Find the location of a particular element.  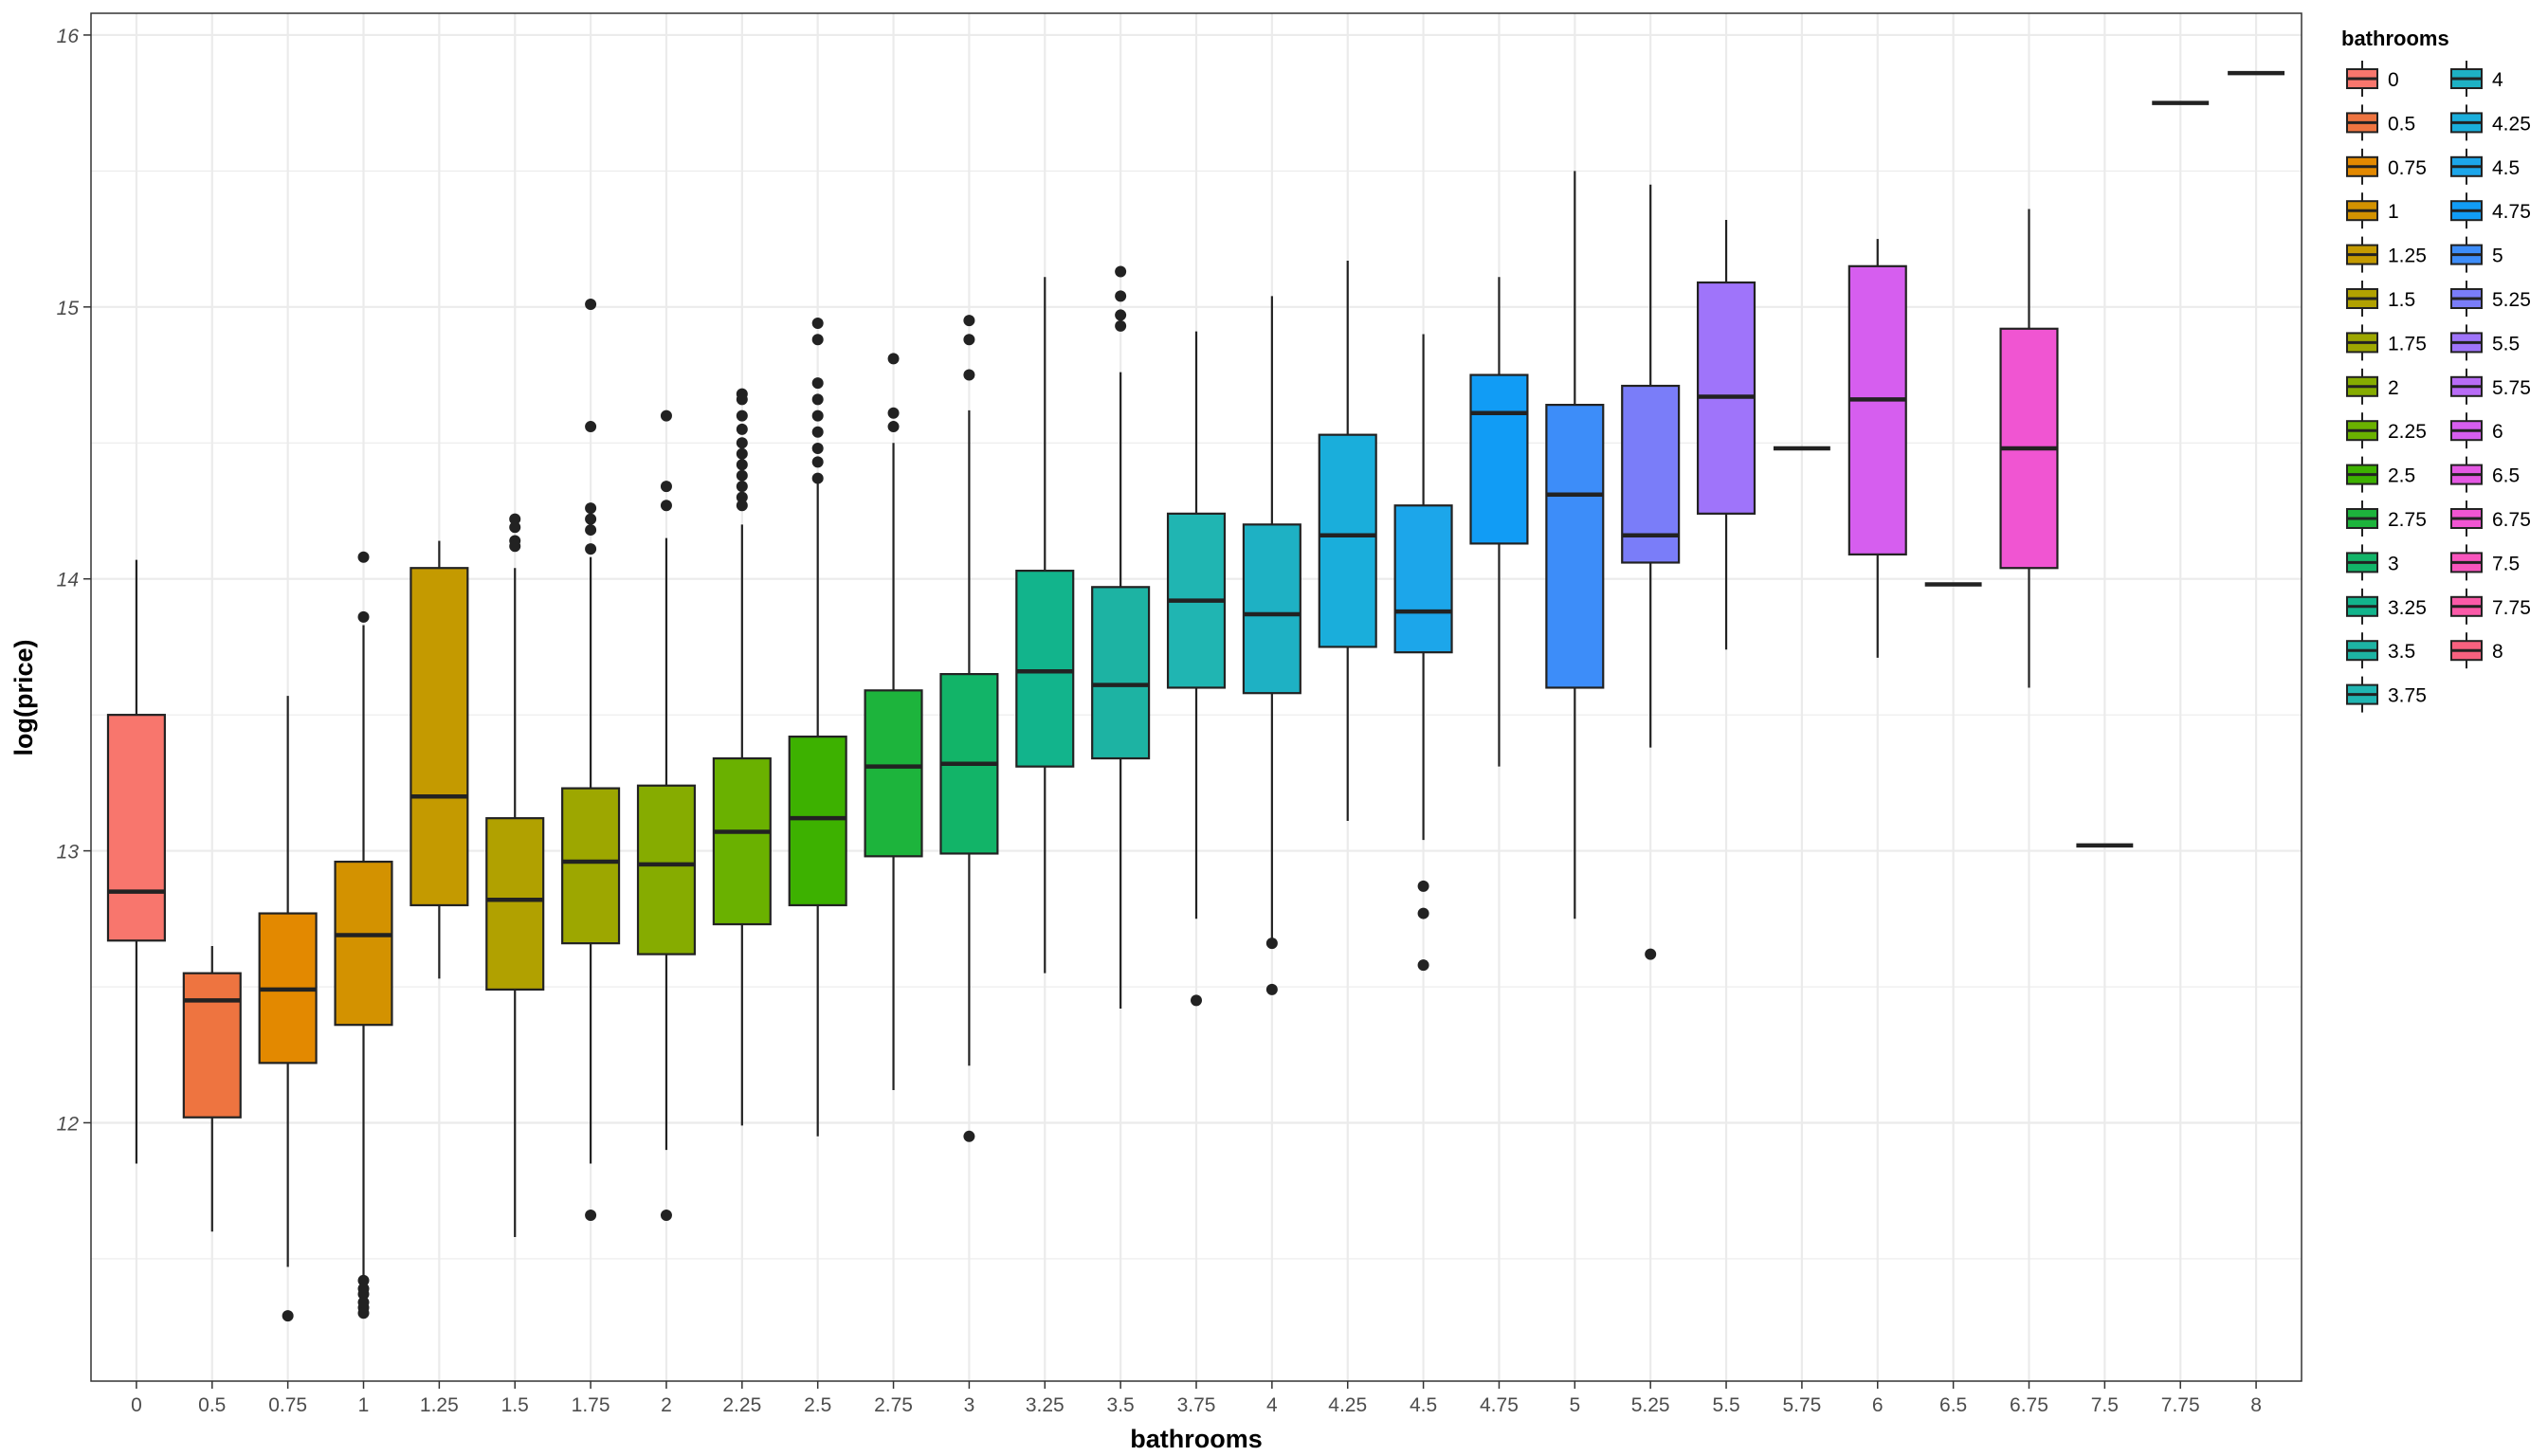

box-group-4.75 is located at coordinates (1499, 522).